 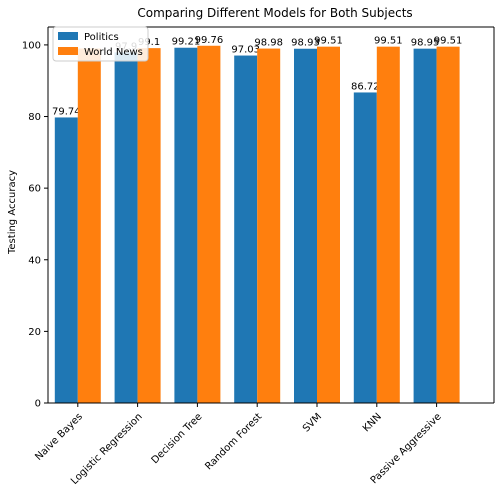 What do you see at coordinates (209, 40) in the screenshot?
I see `data-label: 99.76` at bounding box center [209, 40].